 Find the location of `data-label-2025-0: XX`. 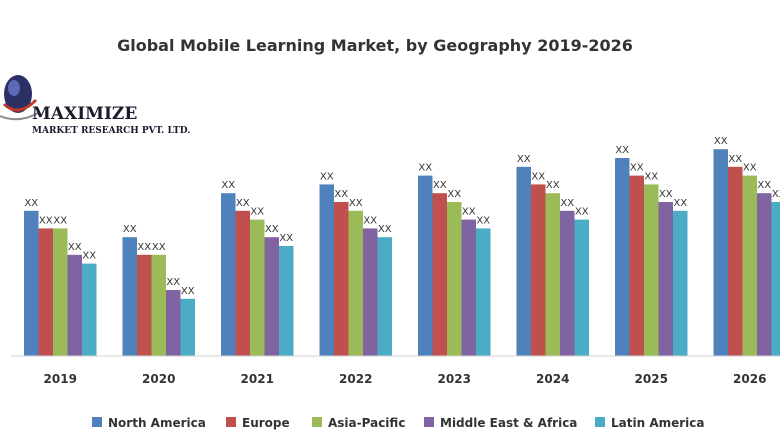

data-label-2025-0: XX is located at coordinates (622, 150).